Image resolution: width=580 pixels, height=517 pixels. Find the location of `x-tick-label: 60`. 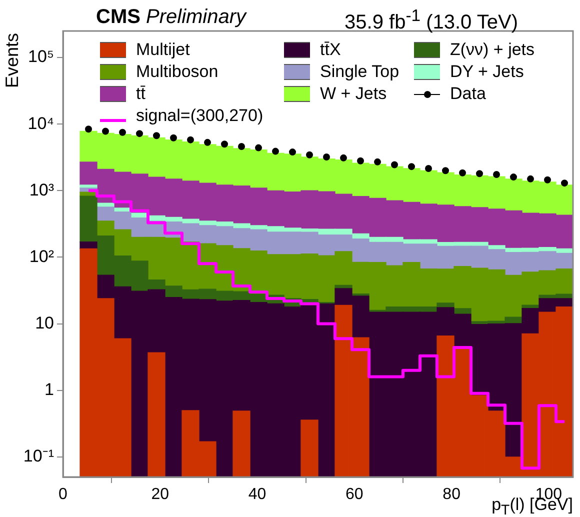

x-tick-label: 60 is located at coordinates (355, 495).